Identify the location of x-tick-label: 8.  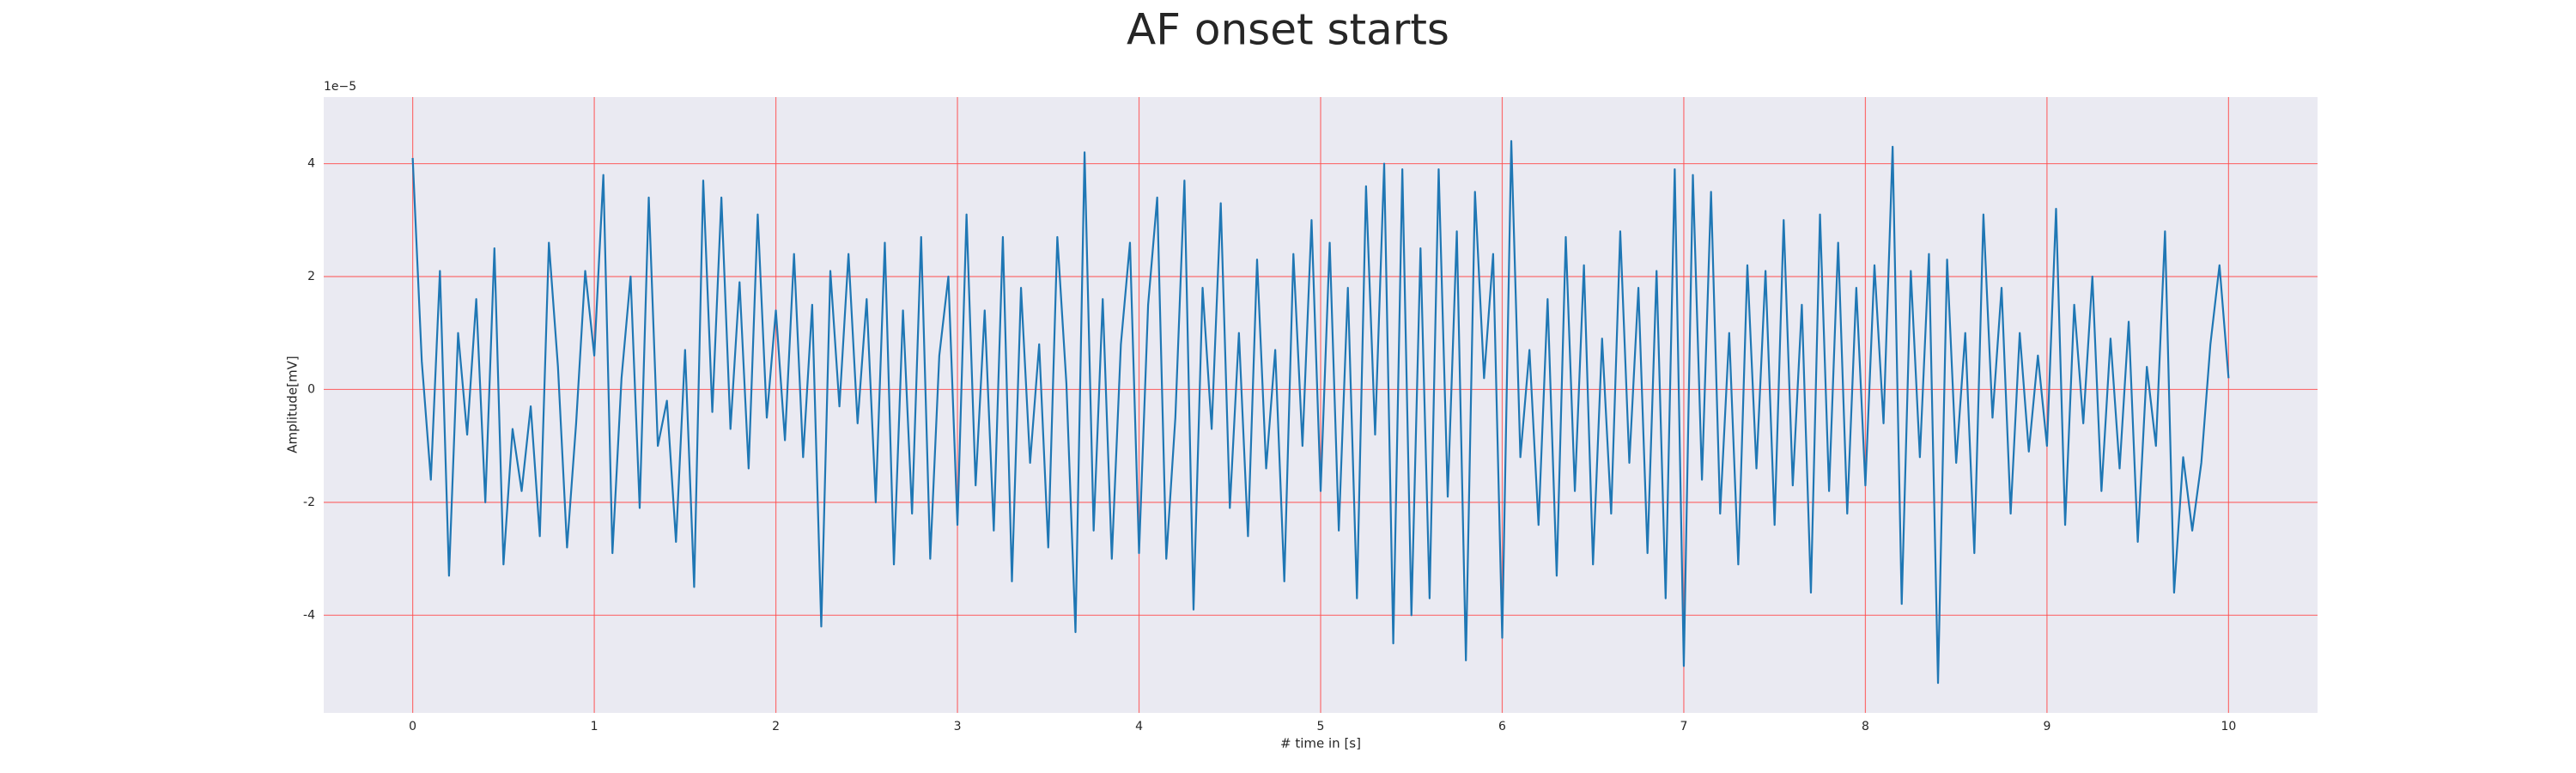
(1865, 726).